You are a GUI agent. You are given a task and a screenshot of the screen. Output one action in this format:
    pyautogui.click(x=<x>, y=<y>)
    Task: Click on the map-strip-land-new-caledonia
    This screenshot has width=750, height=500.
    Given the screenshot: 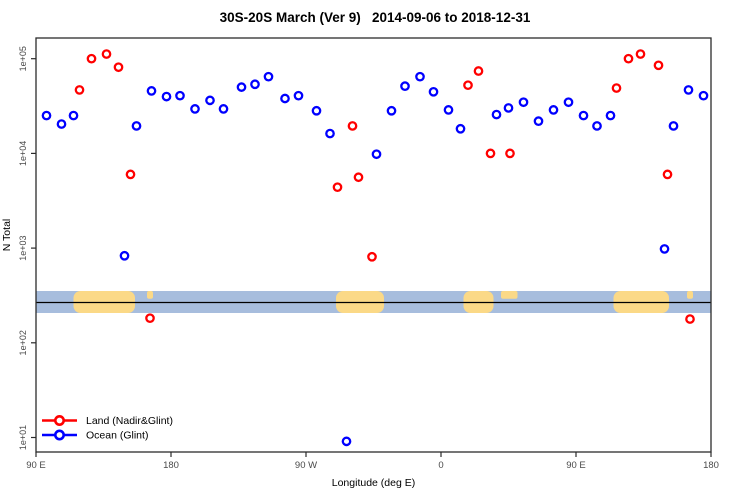 What is the action you would take?
    pyautogui.click(x=150, y=295)
    